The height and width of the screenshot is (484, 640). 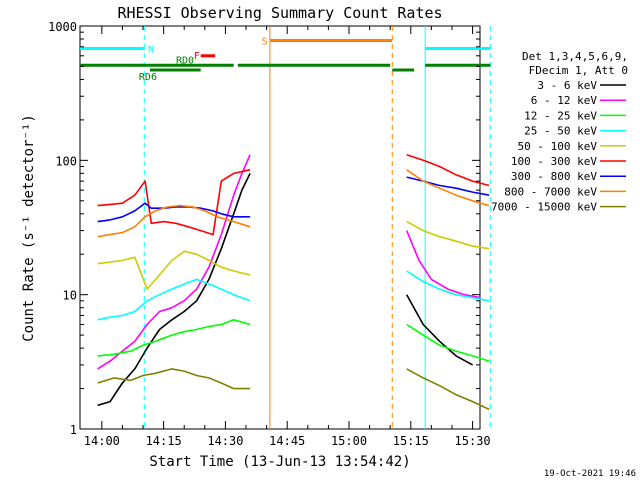 I want to click on x-tick-label: 14:30, so click(x=225, y=441).